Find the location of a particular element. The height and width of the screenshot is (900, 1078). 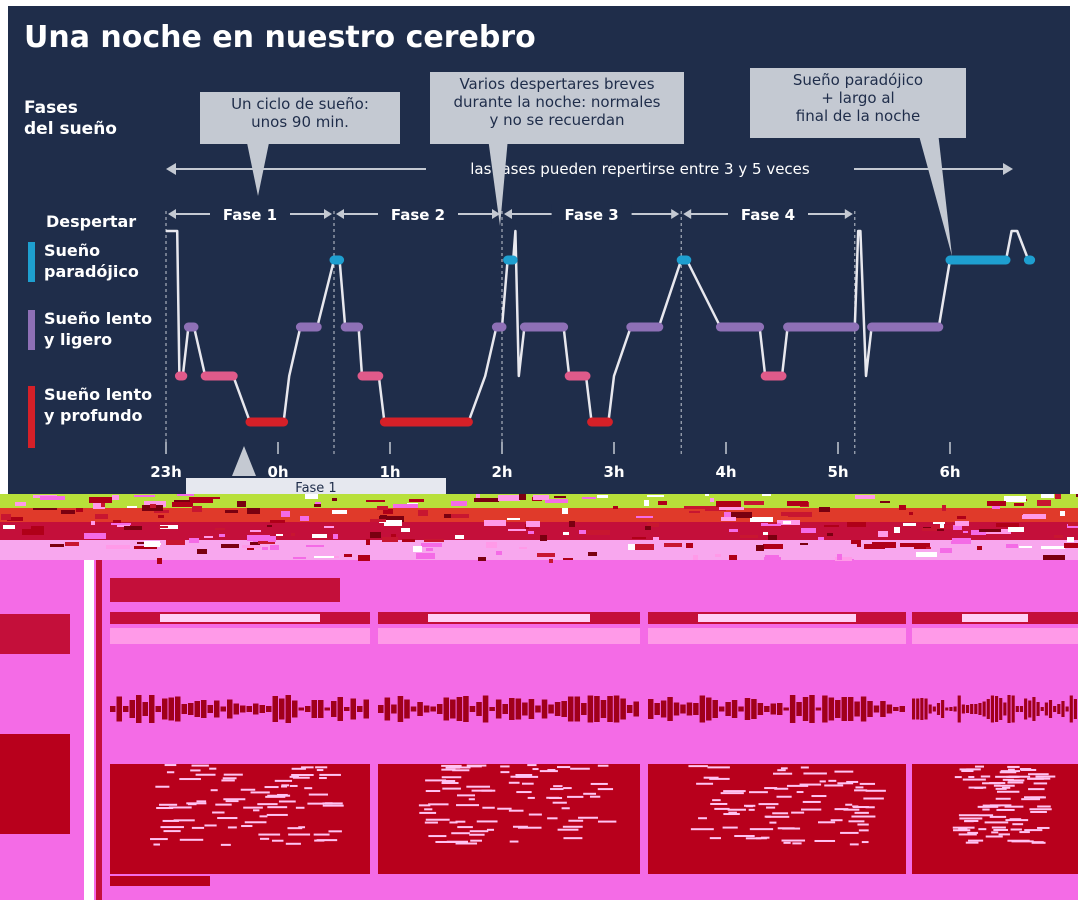

legend-paradojico-line-2: paradójico is located at coordinates (91, 271).